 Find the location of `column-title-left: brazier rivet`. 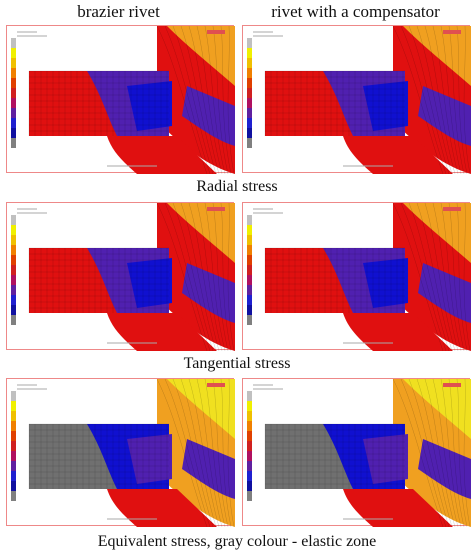

column-title-left: brazier rivet is located at coordinates (118, 11).